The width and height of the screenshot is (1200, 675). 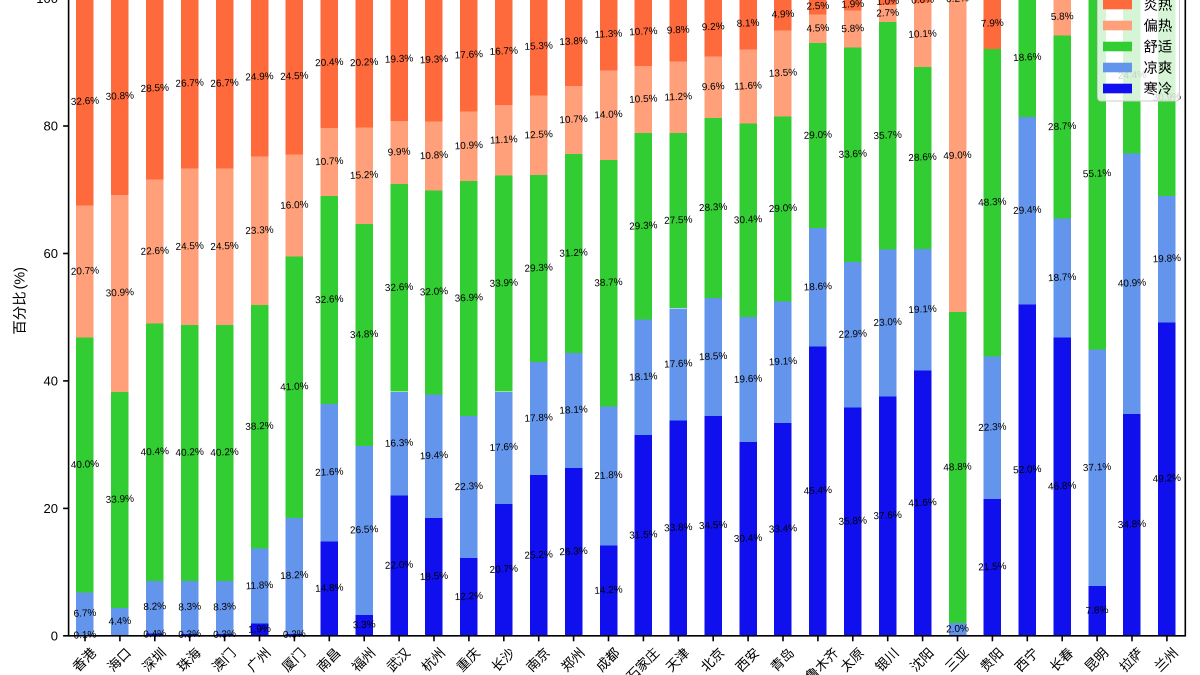 What do you see at coordinates (538, 555) in the screenshot?
I see `svg-text: 25.2%` at bounding box center [538, 555].